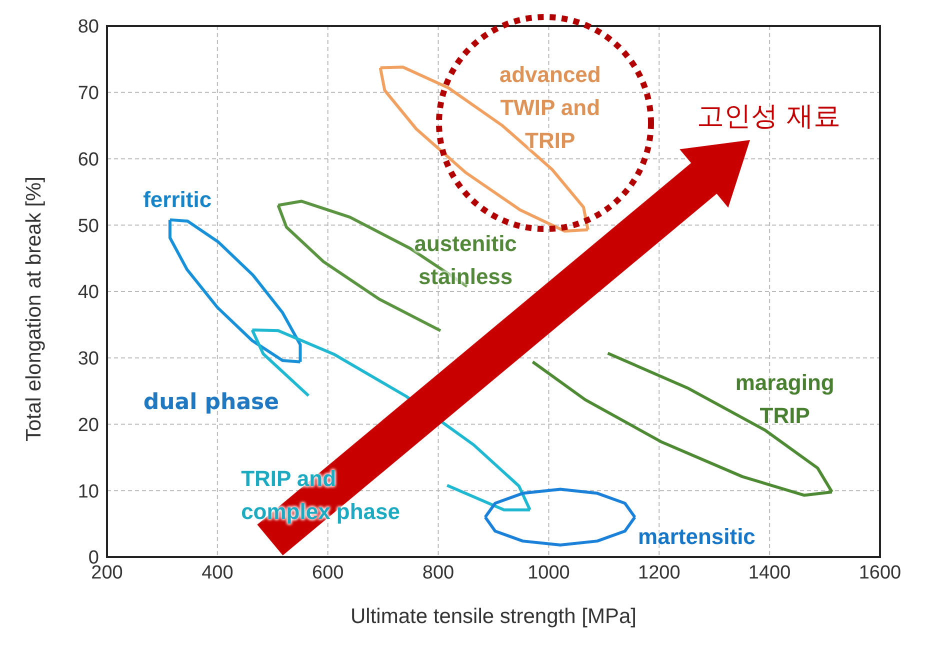 This screenshot has width=938, height=648. Describe the element at coordinates (438, 573) in the screenshot. I see `x-tick-label: 800` at that location.